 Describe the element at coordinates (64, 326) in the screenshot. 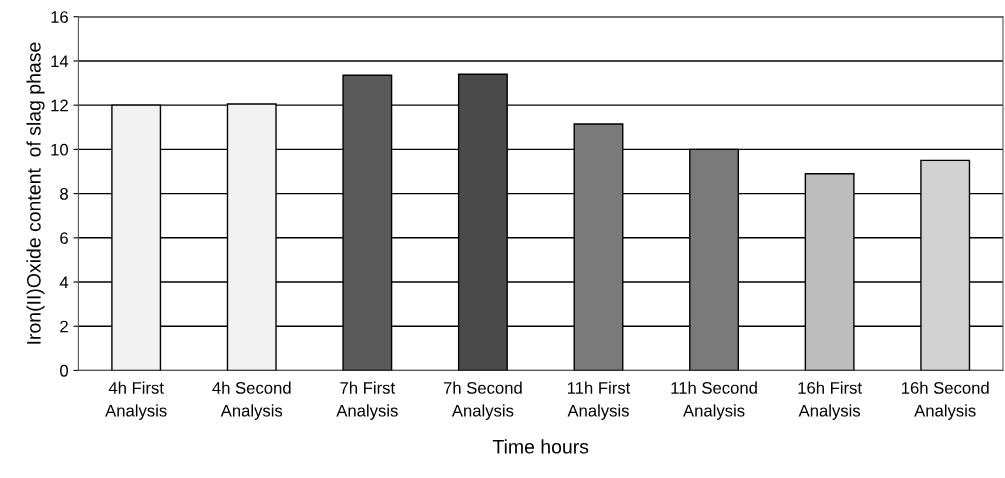

I see `y-tick-label: 2` at that location.